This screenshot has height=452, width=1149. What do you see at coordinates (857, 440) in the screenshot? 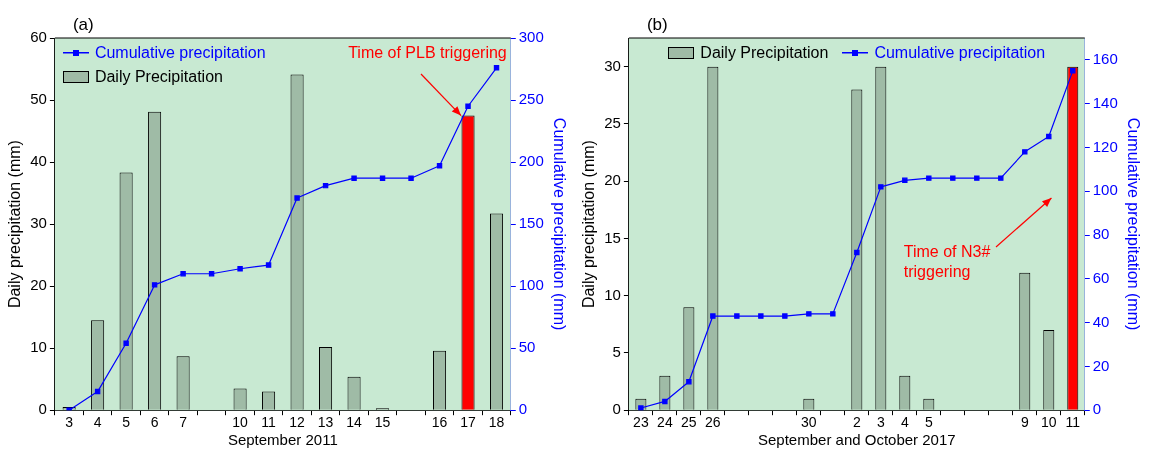
I see `x-axis-title: September and October 2017` at bounding box center [857, 440].